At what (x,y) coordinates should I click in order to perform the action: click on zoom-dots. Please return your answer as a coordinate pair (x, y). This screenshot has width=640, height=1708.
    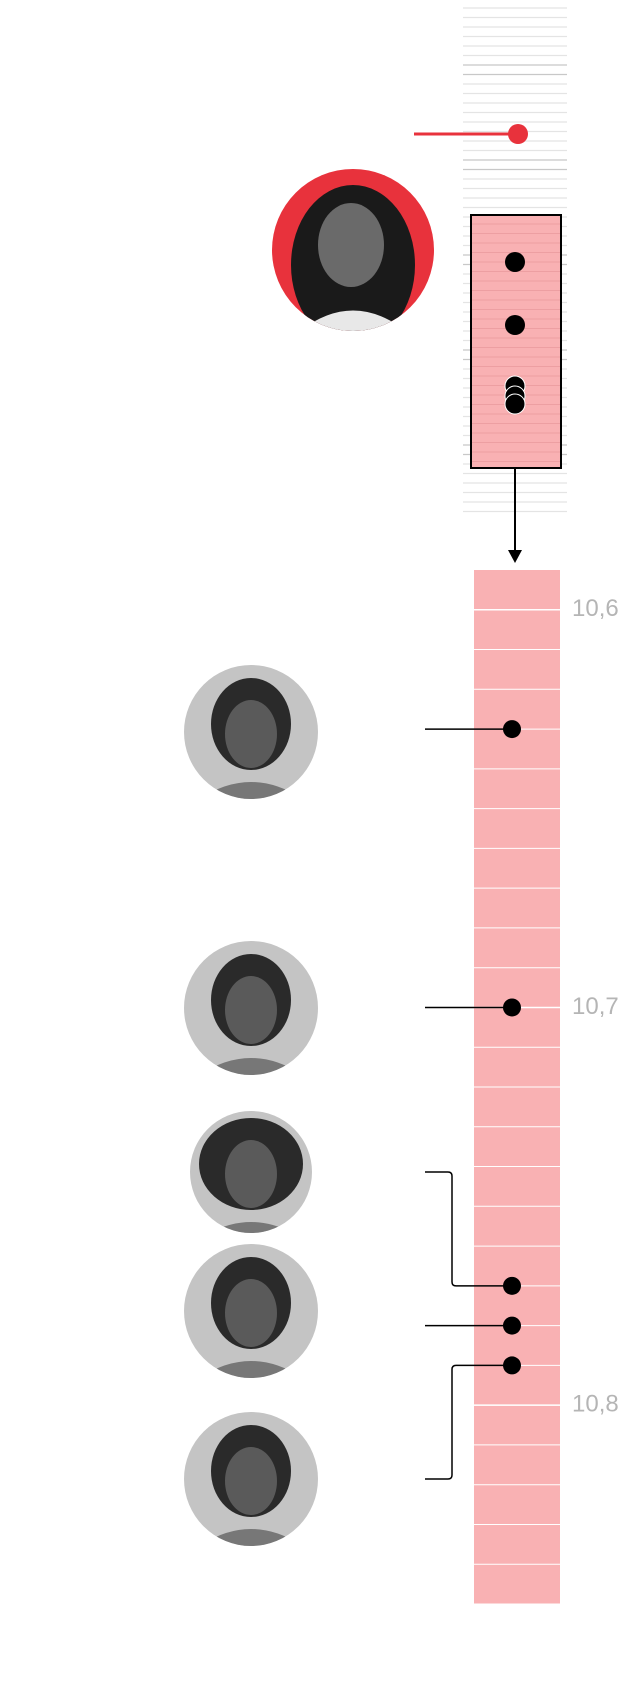
    Looking at the image, I should click on (515, 333).